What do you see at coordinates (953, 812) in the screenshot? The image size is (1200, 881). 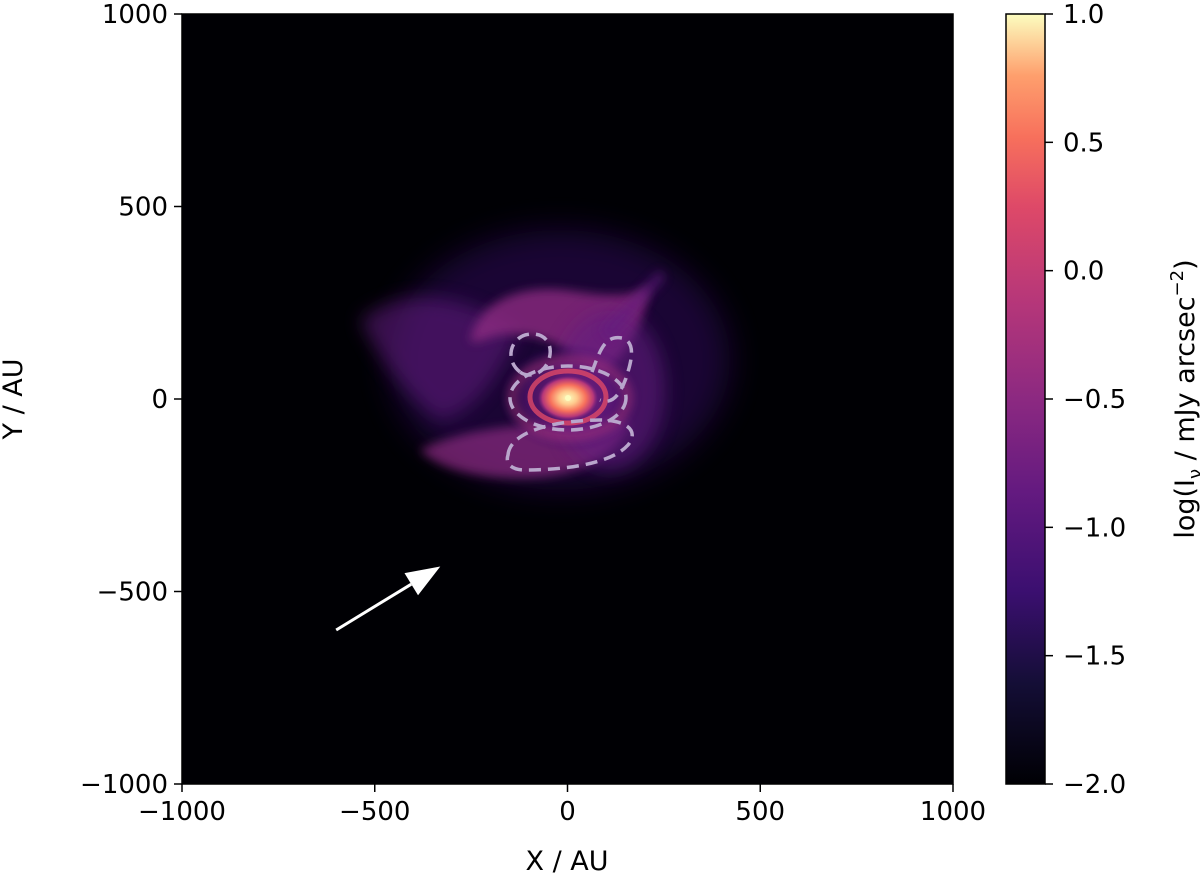 I see `x-tick-label: 1000` at bounding box center [953, 812].